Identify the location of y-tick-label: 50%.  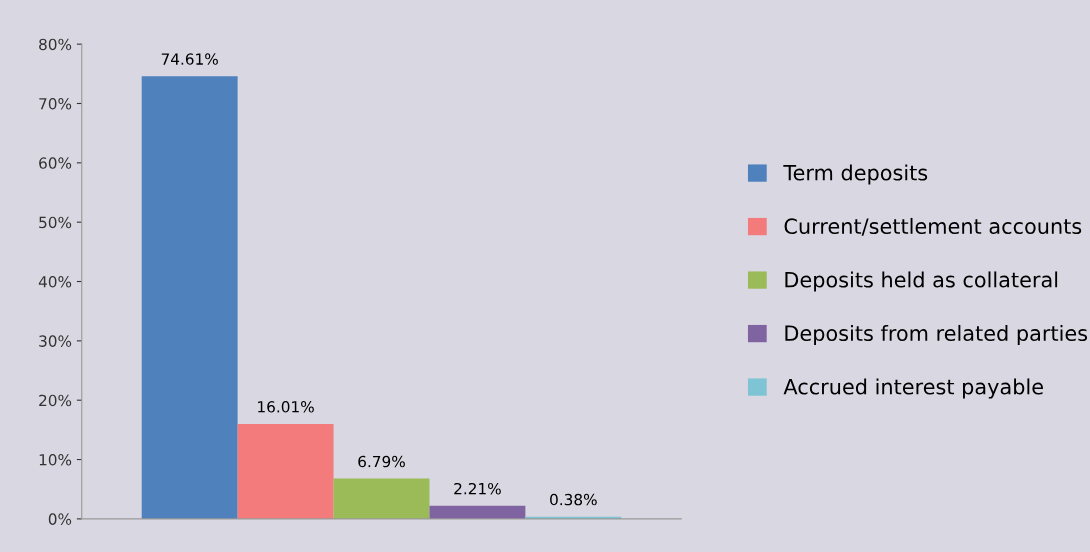
(55, 222).